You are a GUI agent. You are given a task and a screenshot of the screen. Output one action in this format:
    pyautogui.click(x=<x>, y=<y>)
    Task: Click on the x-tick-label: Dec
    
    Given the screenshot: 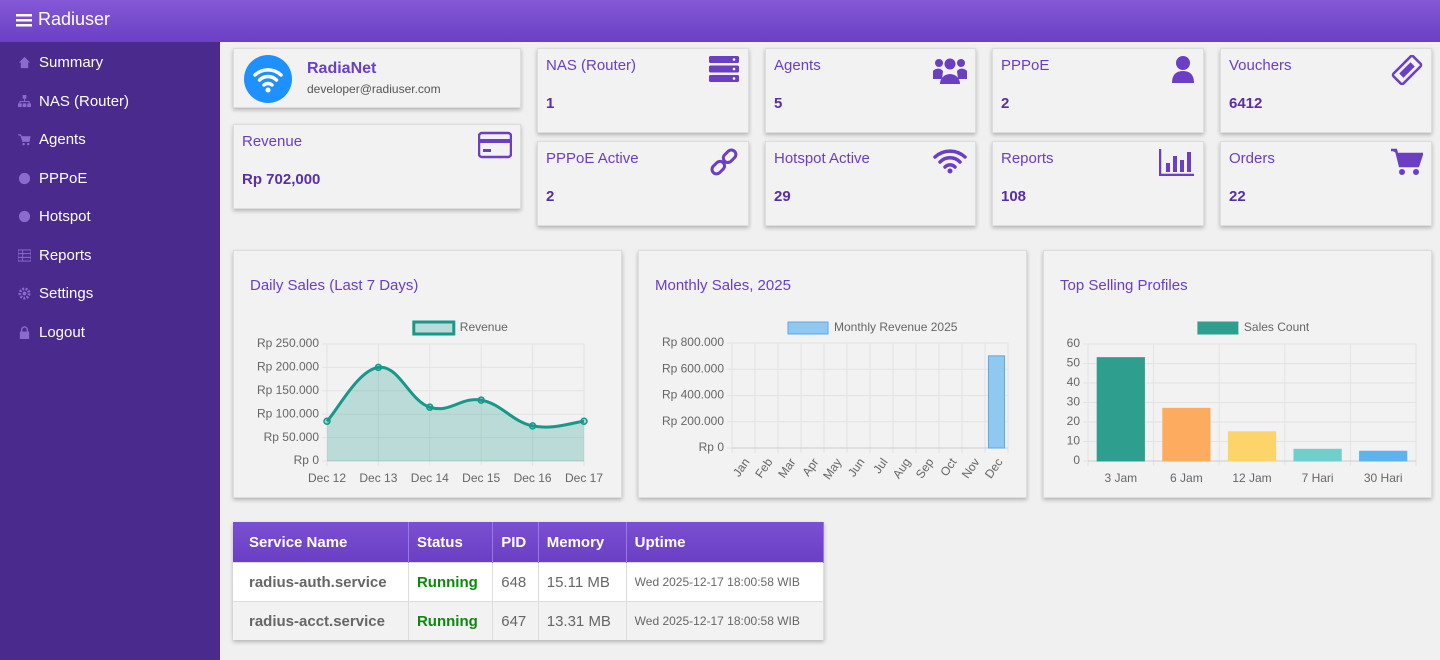 What is the action you would take?
    pyautogui.click(x=994, y=469)
    